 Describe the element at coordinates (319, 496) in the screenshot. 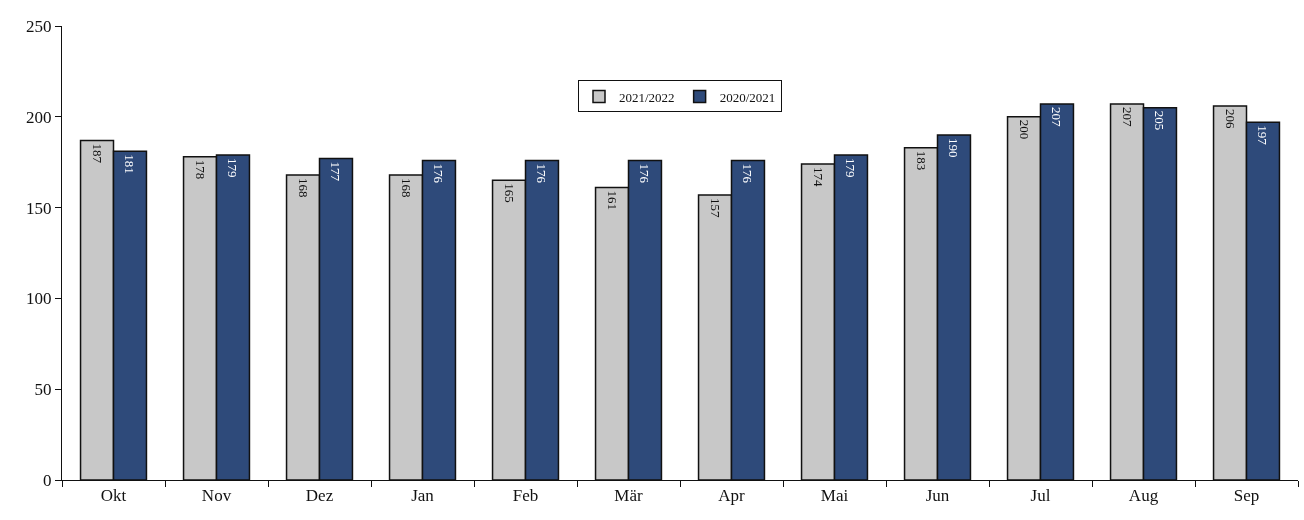

I see `x-tick-label: Dez` at that location.